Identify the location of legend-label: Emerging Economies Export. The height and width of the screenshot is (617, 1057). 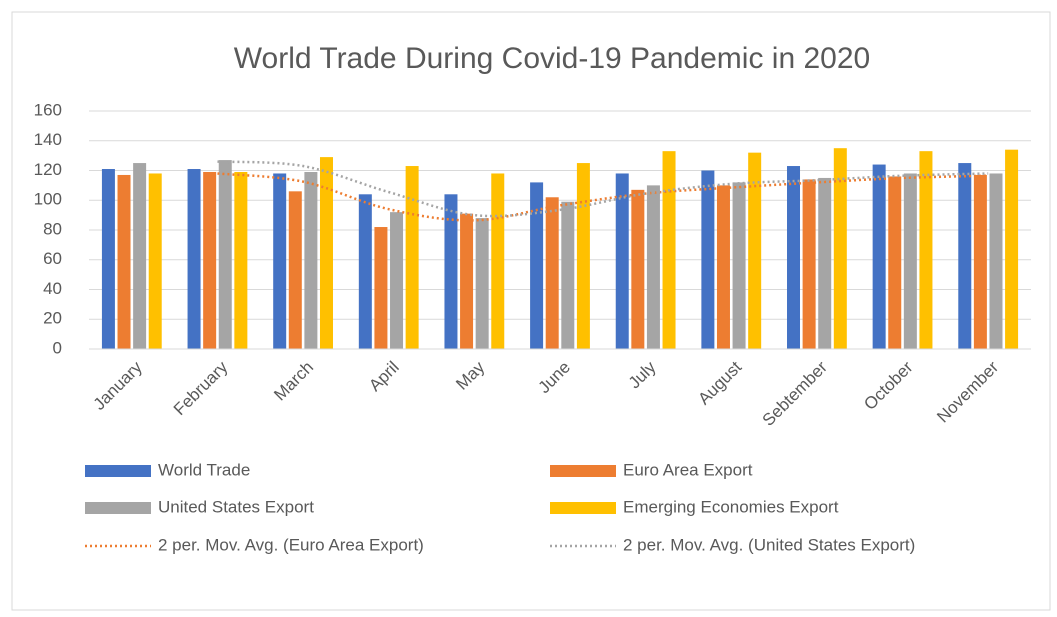
(731, 506).